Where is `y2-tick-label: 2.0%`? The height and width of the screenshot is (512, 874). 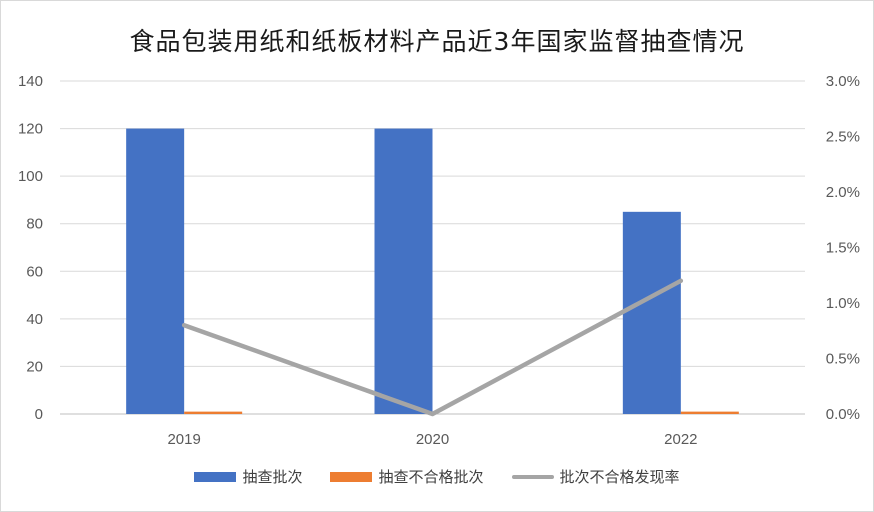
y2-tick-label: 2.0% is located at coordinates (843, 192).